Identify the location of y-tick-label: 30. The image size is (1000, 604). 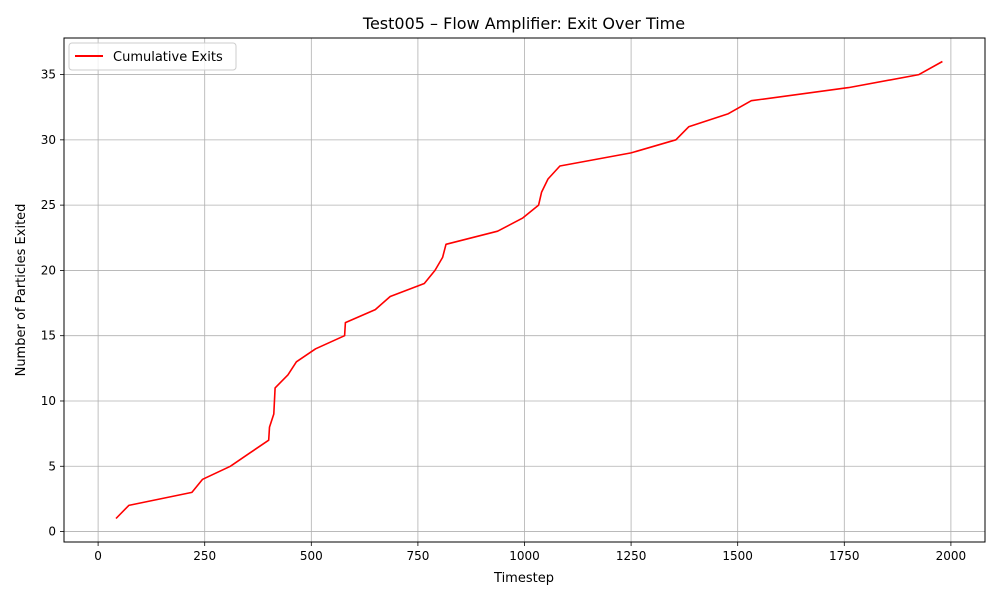
(48, 140).